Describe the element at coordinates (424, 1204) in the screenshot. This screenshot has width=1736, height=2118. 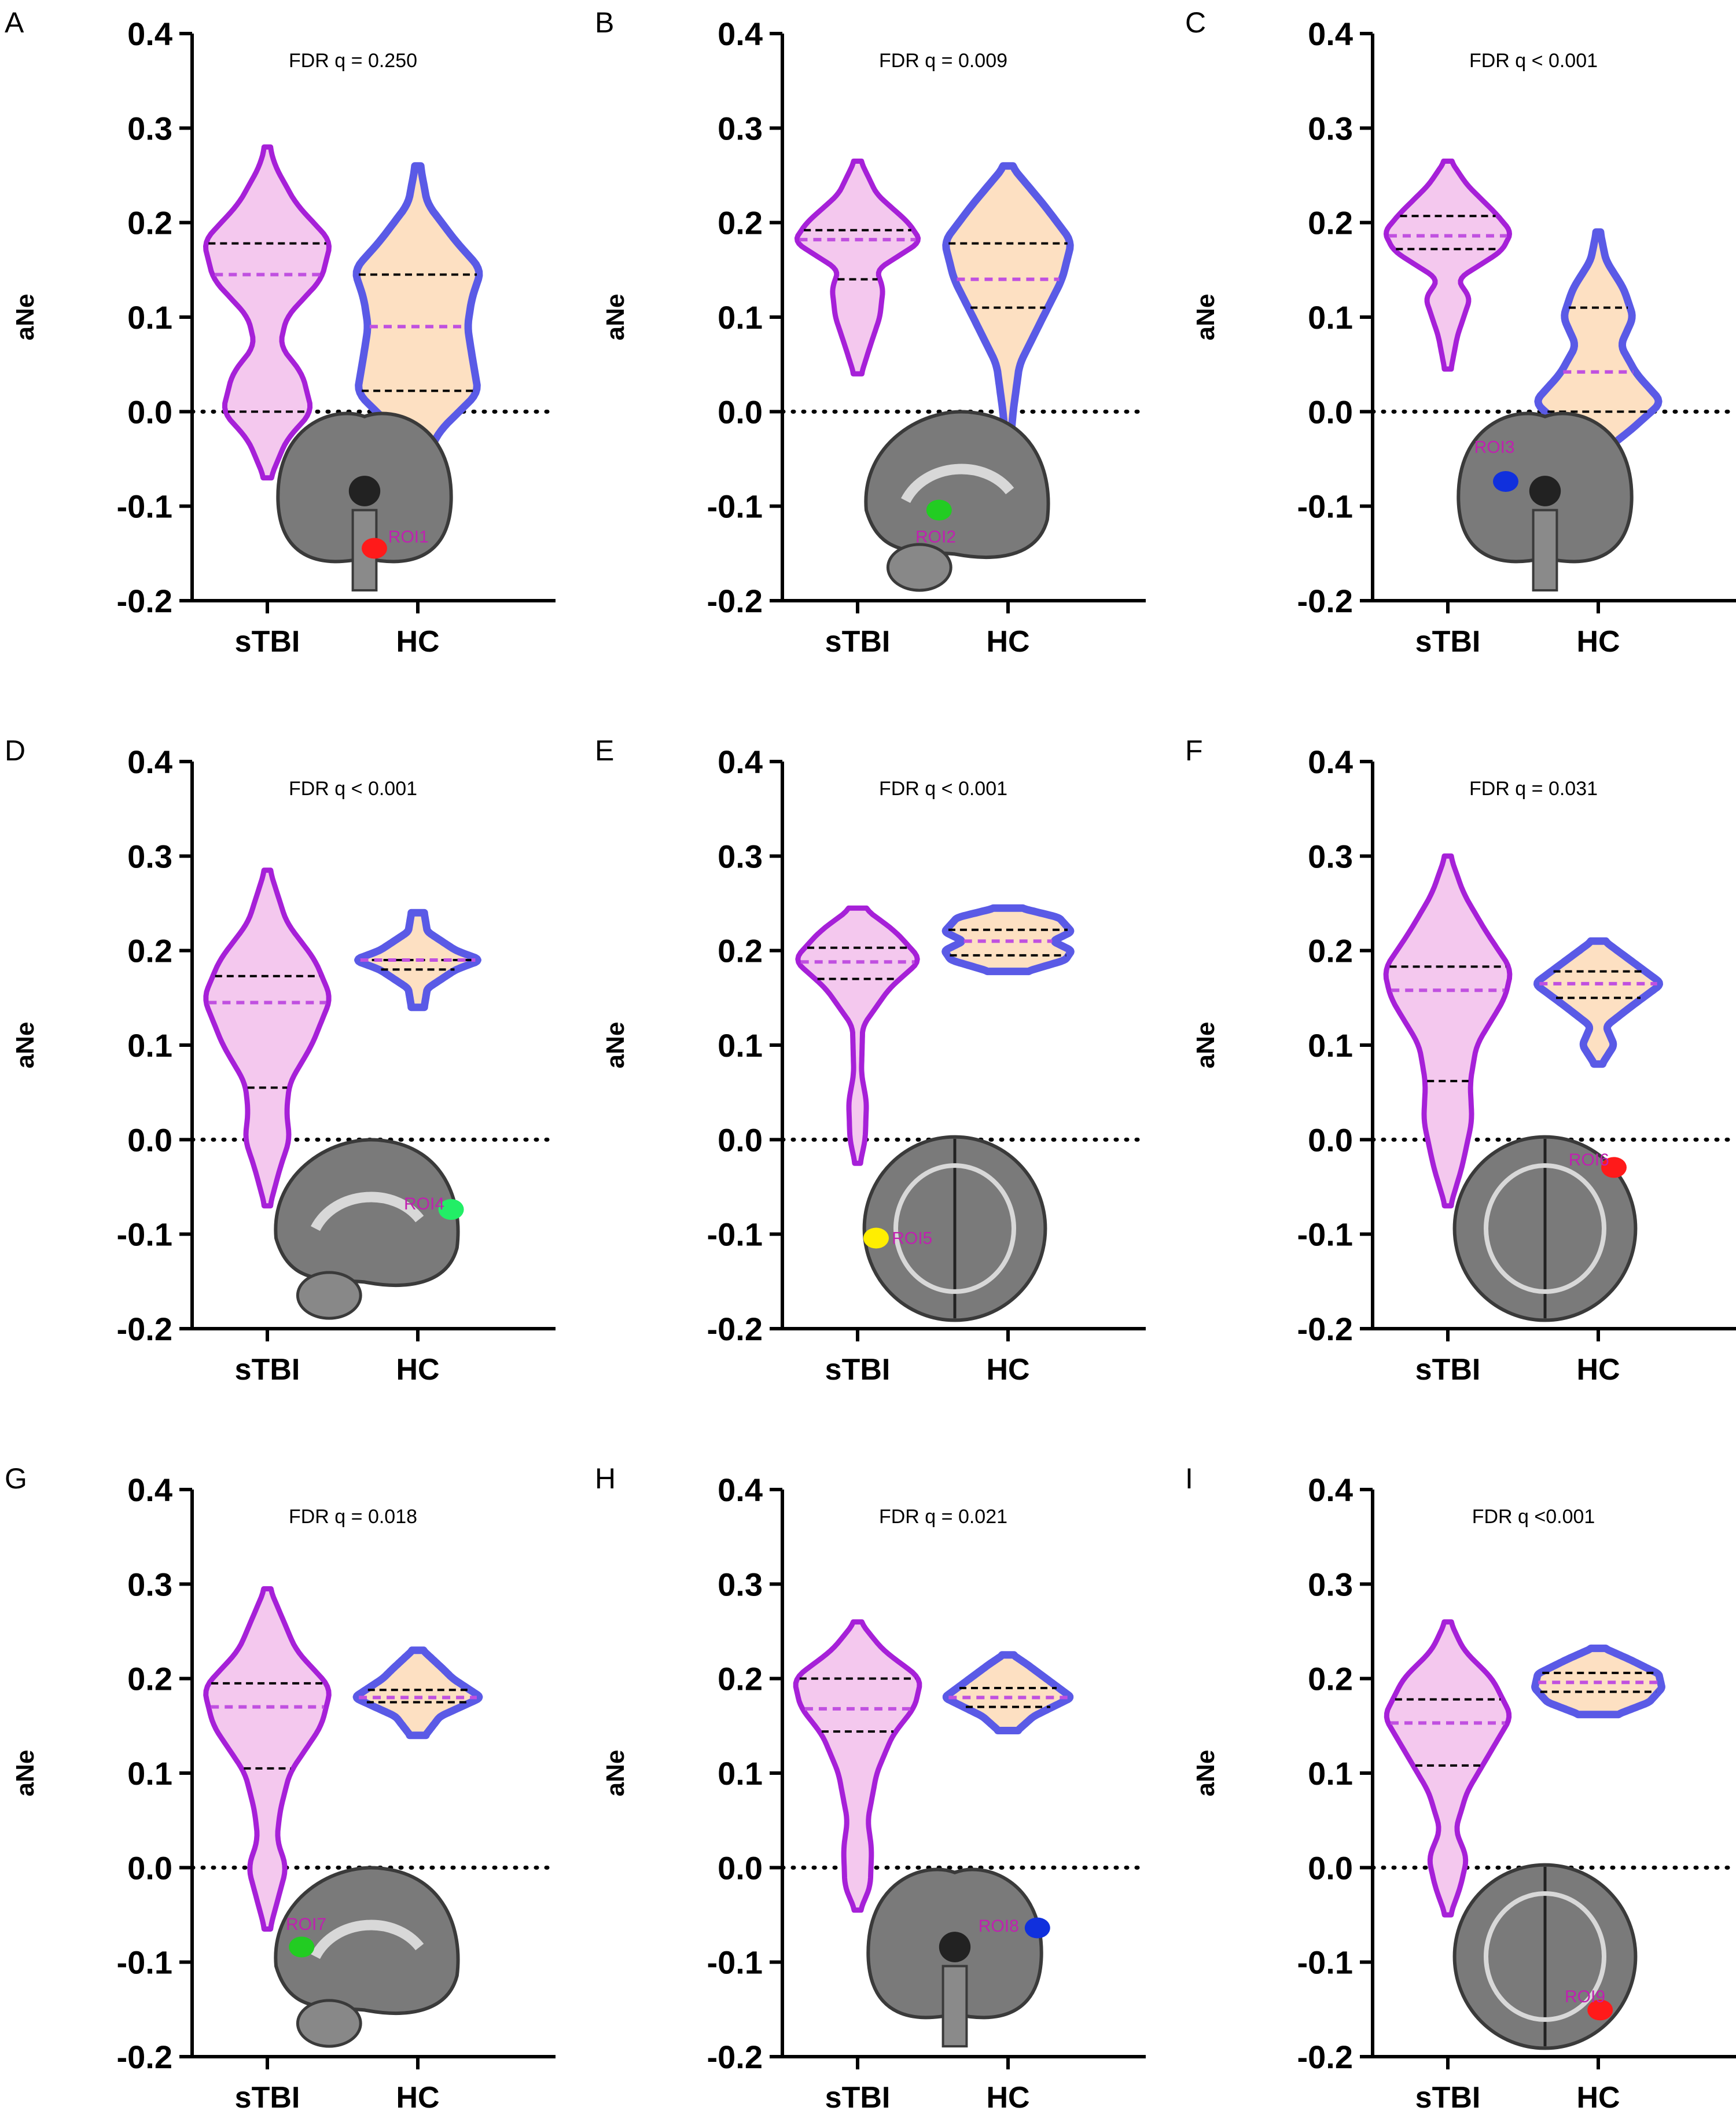
I see `roi-label: ROI4` at that location.